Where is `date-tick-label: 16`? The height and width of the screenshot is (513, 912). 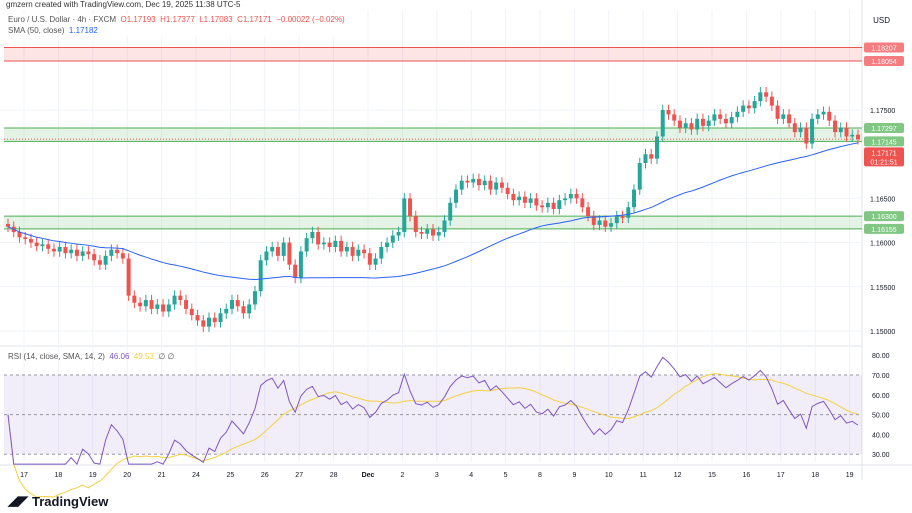
date-tick-label: 16 is located at coordinates (747, 475).